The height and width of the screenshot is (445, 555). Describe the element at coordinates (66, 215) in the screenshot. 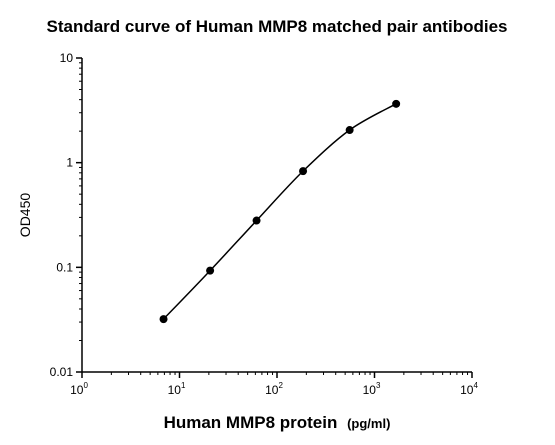

I see `y-axis-ticks: 0.01 0.1 1 10` at that location.